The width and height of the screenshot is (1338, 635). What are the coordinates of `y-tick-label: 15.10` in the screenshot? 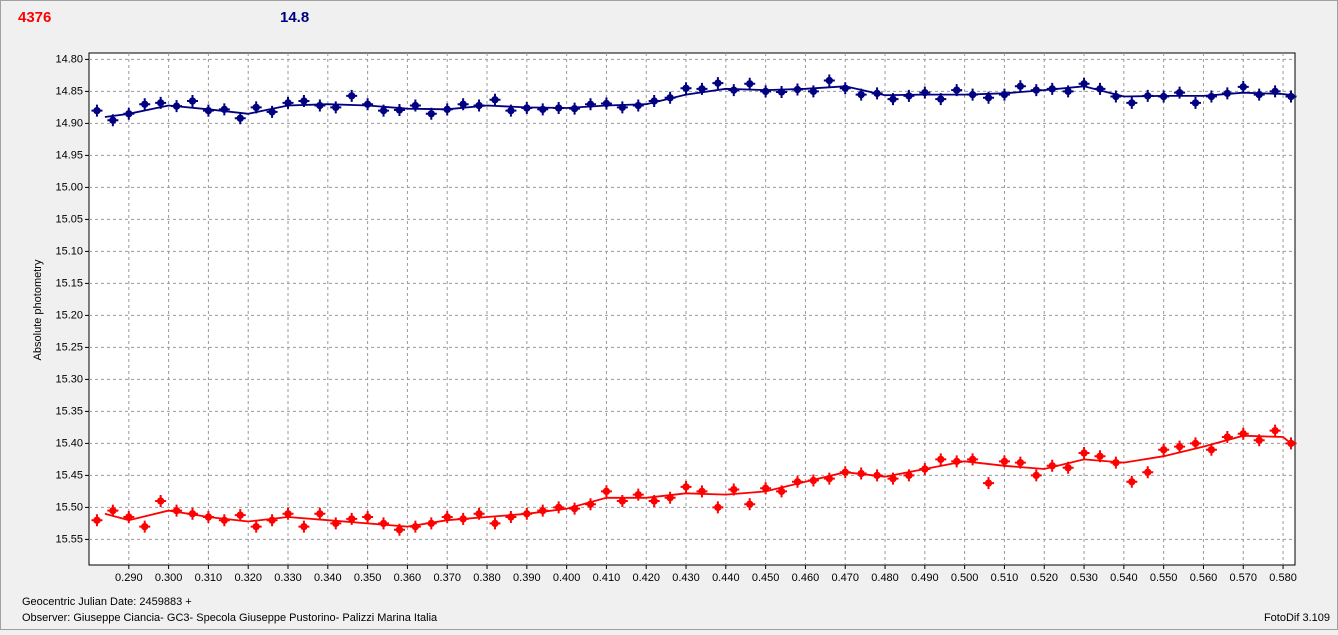 It's located at (69, 251).